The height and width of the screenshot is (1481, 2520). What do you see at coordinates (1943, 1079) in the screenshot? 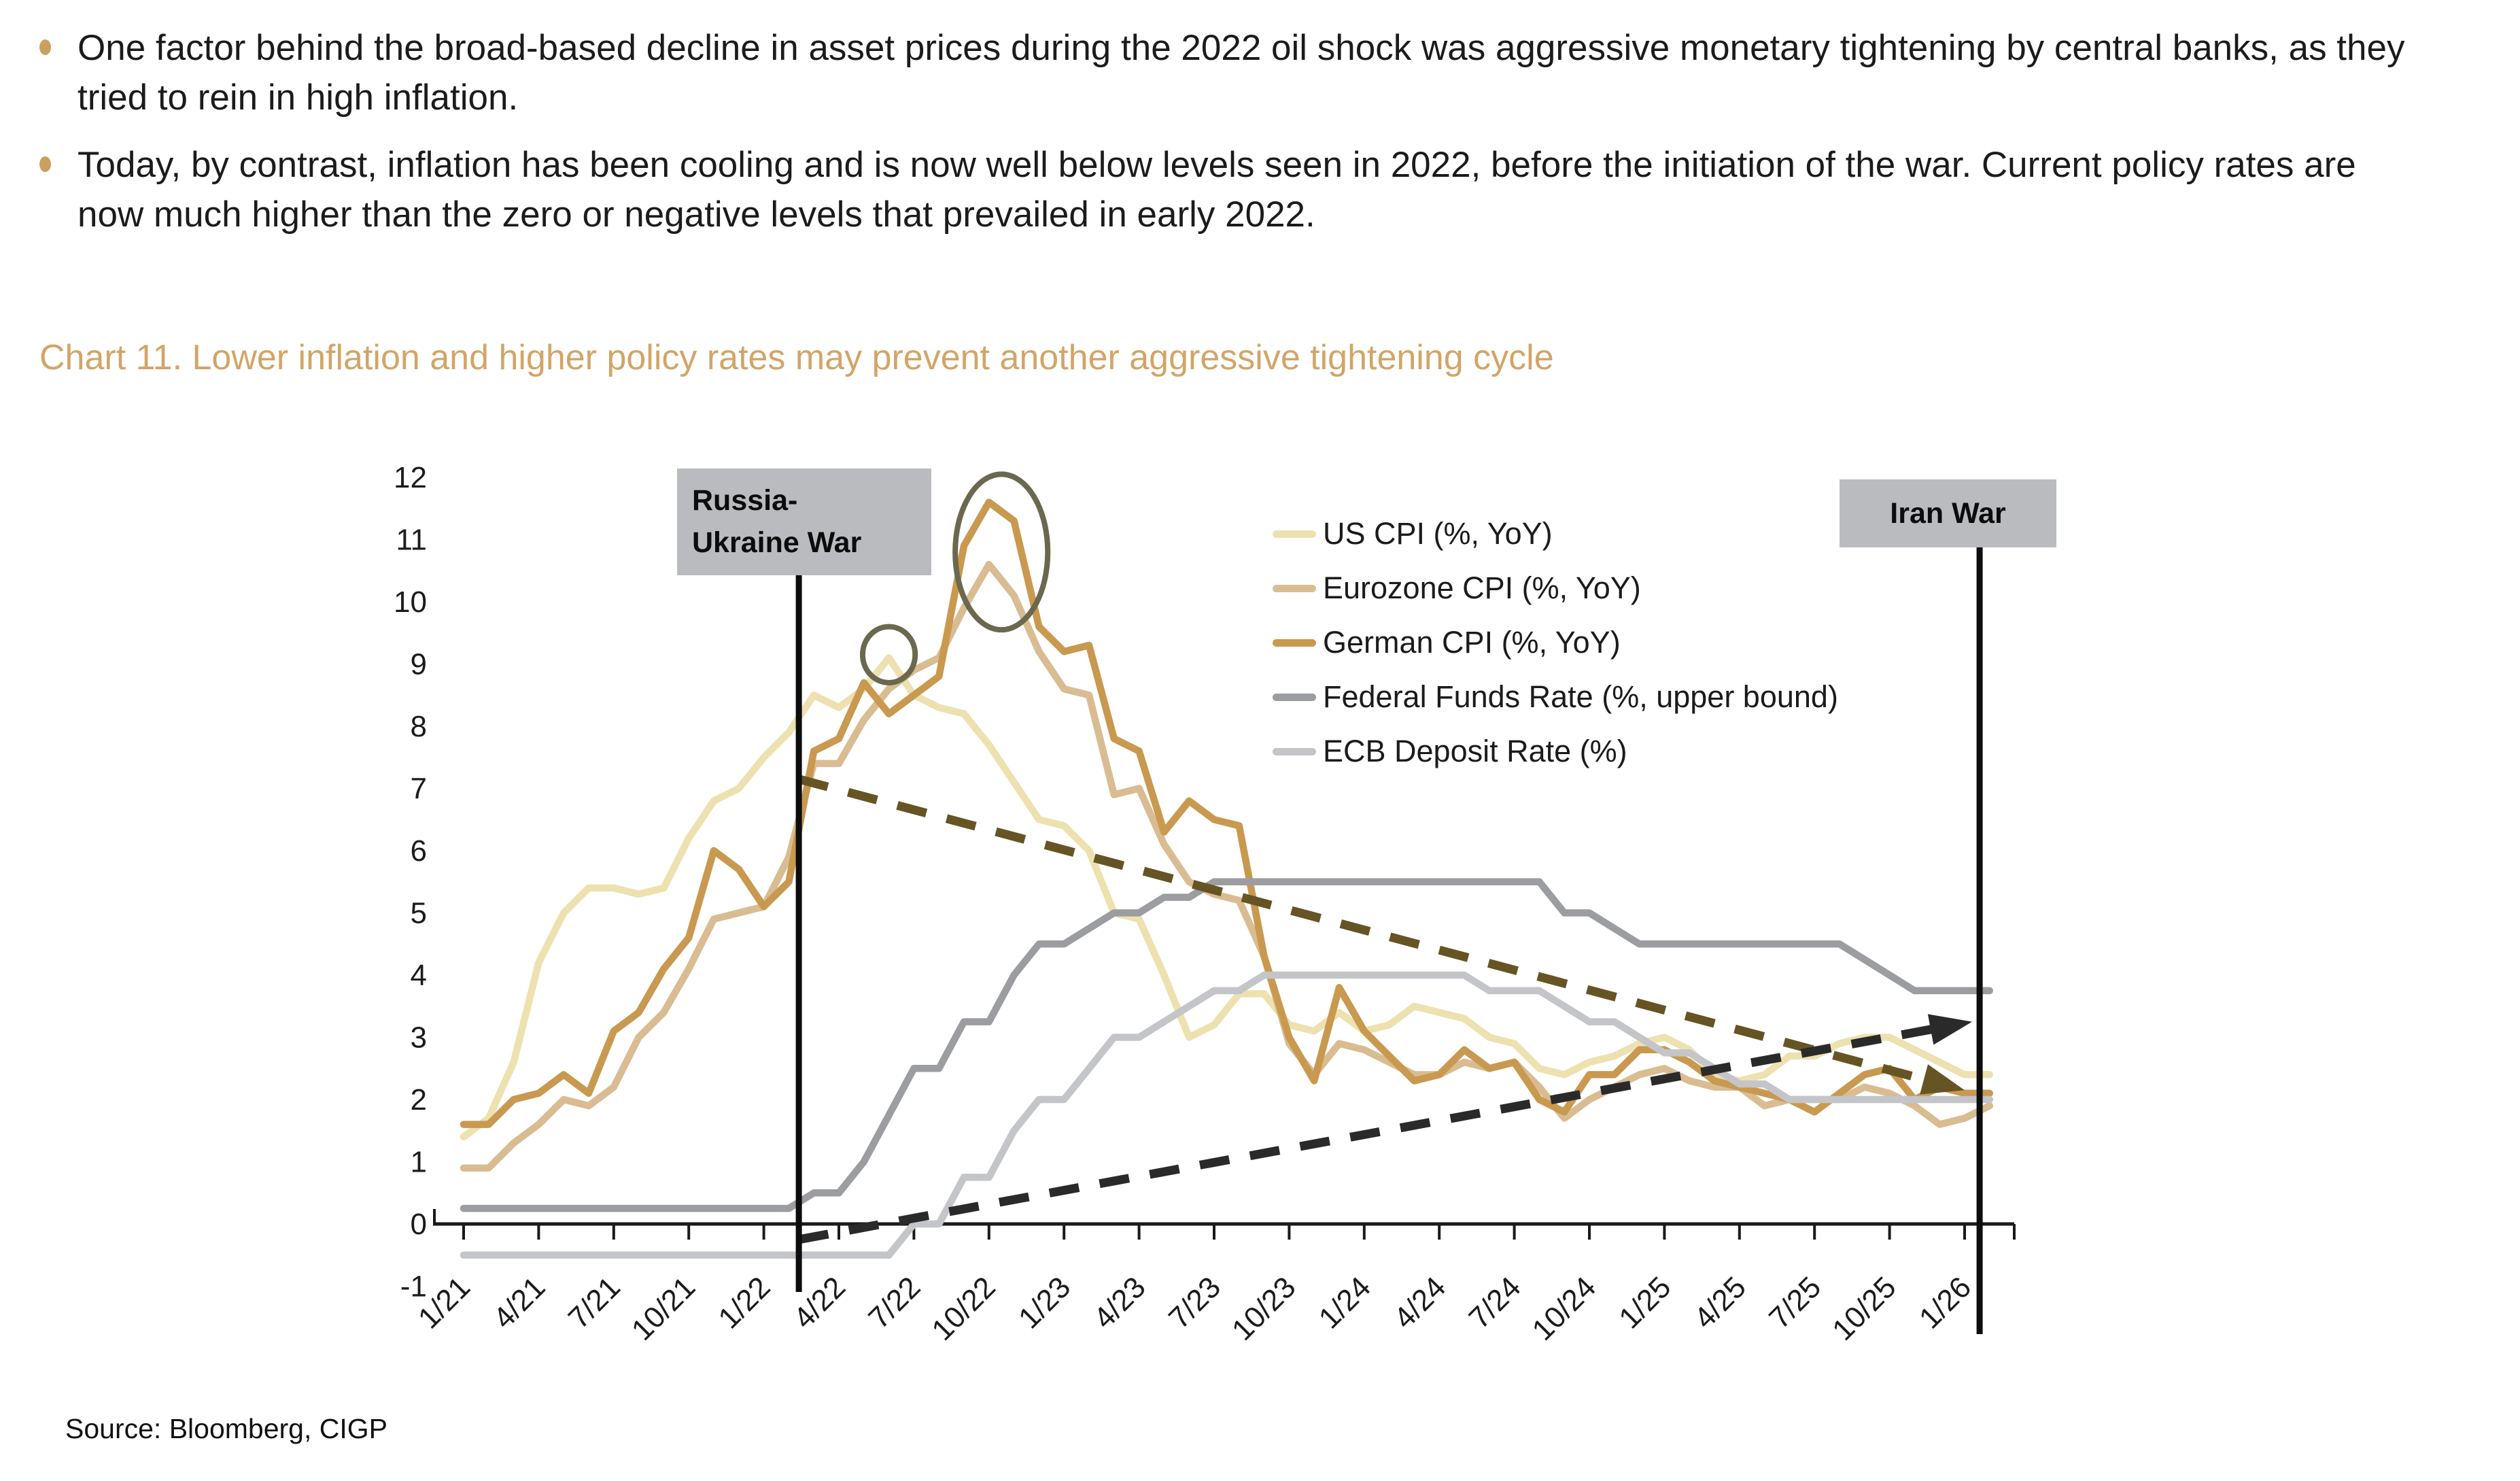
I see `inflation-downtrend-arrow-head` at bounding box center [1943, 1079].